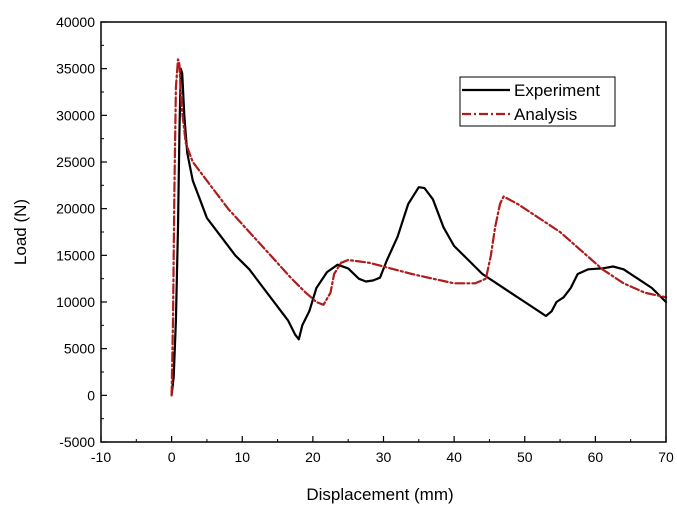 The image size is (677, 505). What do you see at coordinates (557, 90) in the screenshot?
I see `legend-label-experiment: Experiment` at bounding box center [557, 90].